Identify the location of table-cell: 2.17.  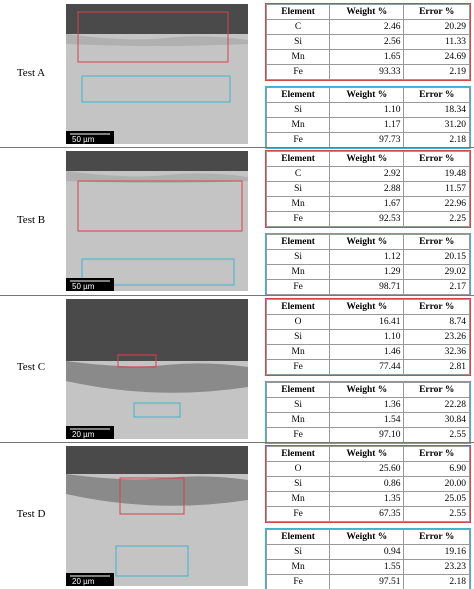
(436, 287).